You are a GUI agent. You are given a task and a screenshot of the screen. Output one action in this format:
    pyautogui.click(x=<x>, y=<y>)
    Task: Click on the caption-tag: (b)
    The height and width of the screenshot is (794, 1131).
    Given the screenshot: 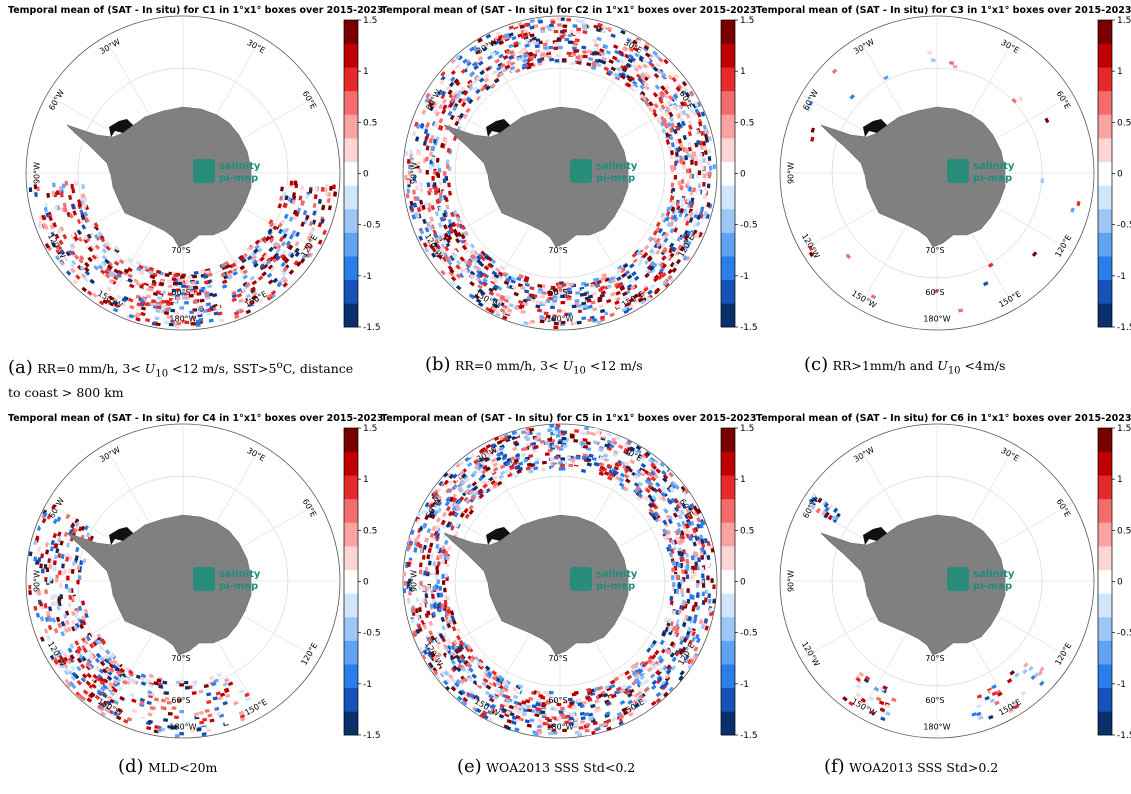 What is the action you would take?
    pyautogui.click(x=438, y=364)
    